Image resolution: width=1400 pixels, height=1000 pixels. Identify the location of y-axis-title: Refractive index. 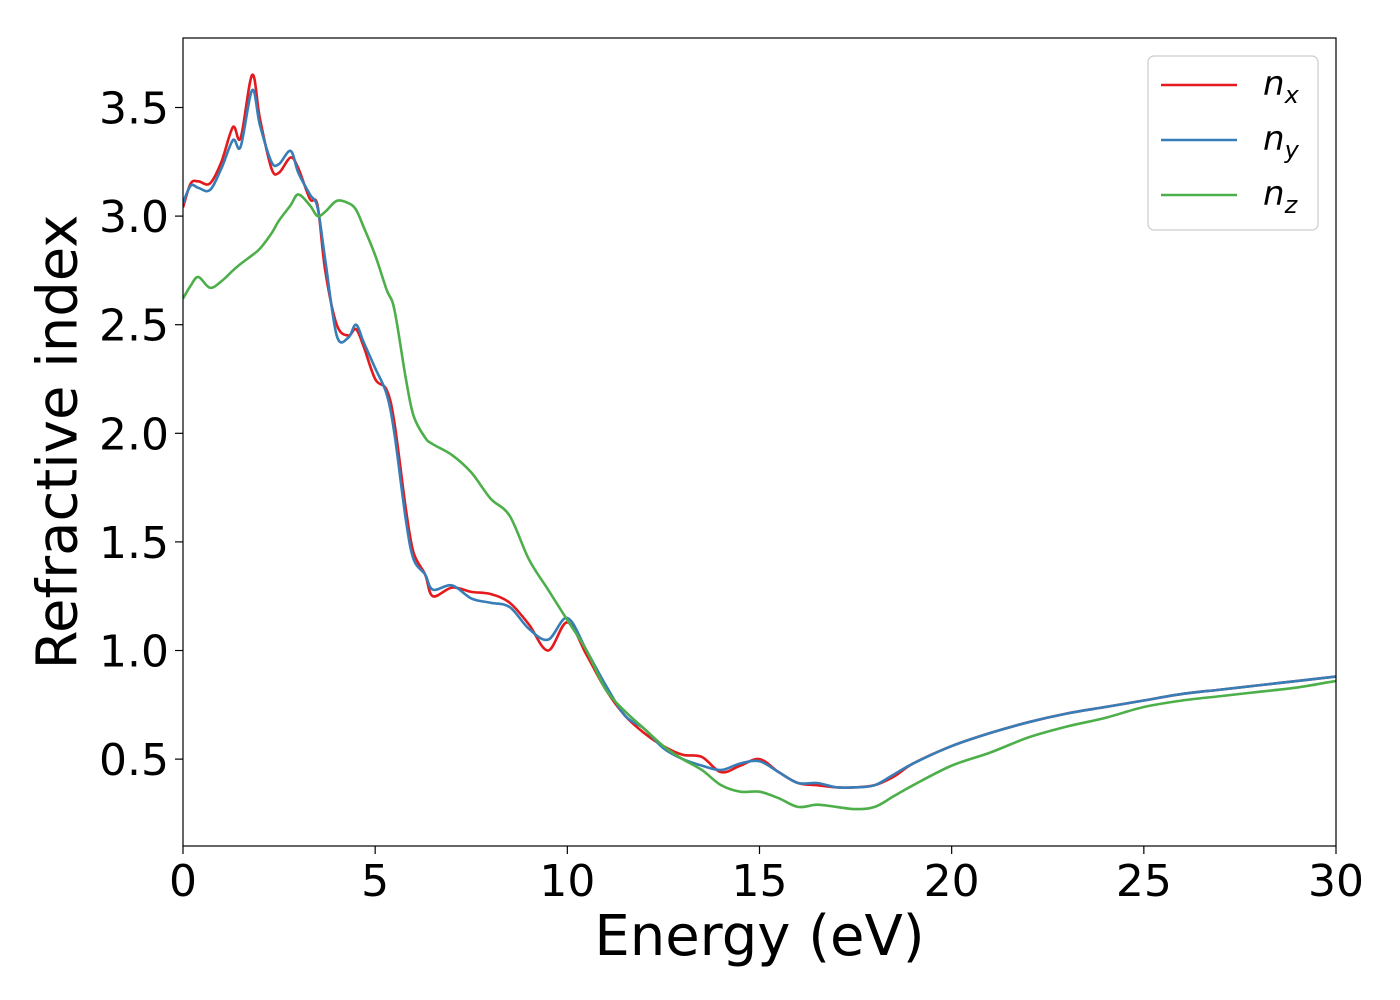
(58, 442).